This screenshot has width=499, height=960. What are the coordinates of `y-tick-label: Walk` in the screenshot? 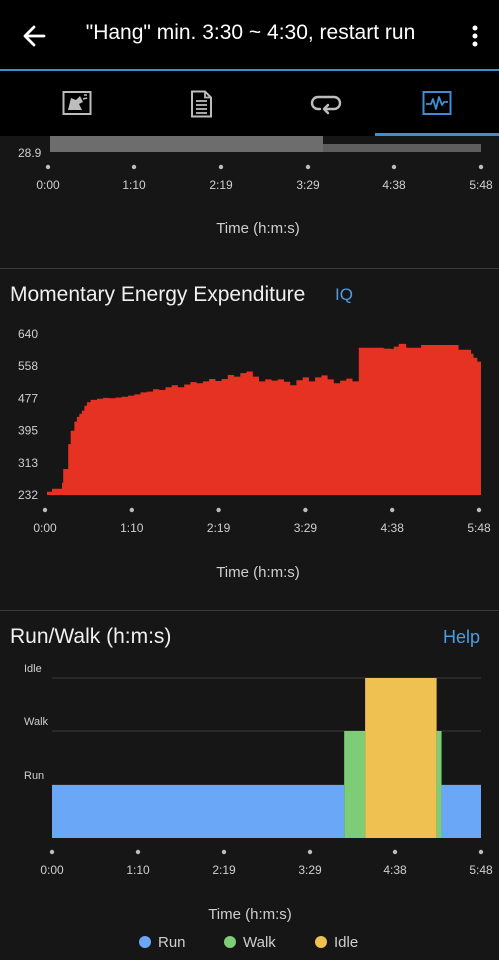 It's located at (36, 722).